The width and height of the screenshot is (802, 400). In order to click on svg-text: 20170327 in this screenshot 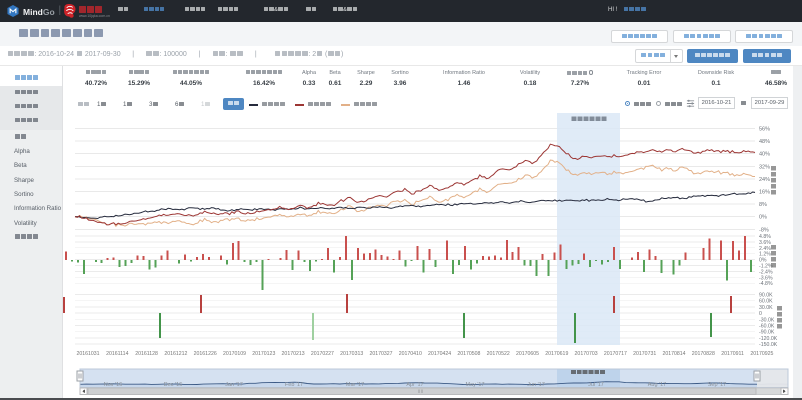, I will do `click(380, 354)`.